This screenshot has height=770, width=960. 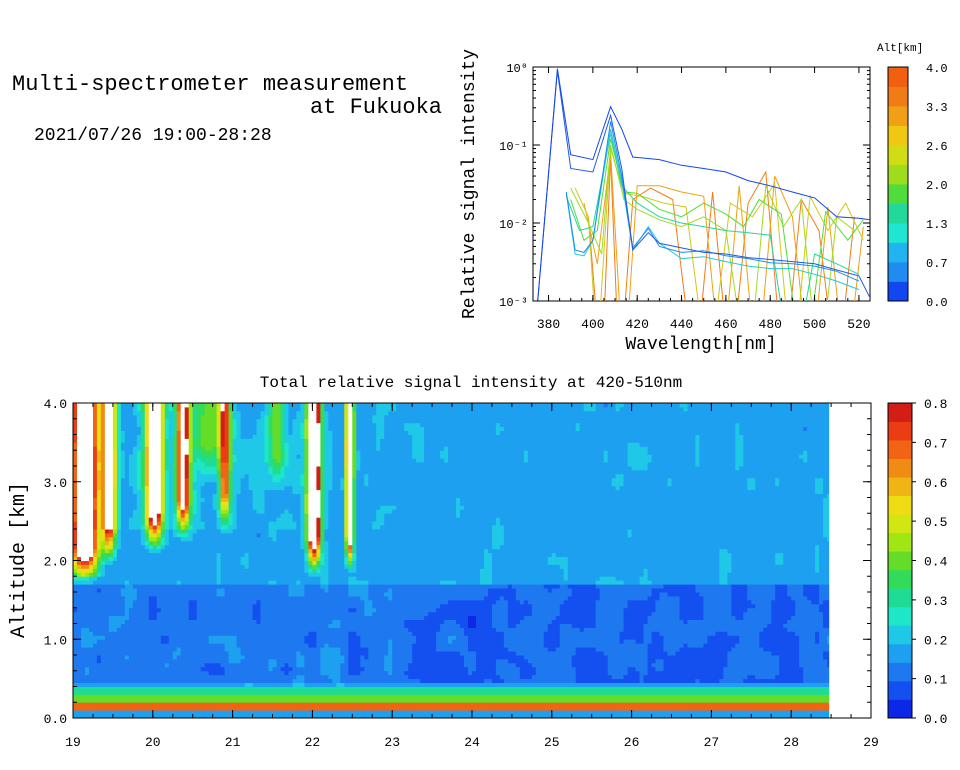 I want to click on spectrum-series-group, so click(x=703, y=184).